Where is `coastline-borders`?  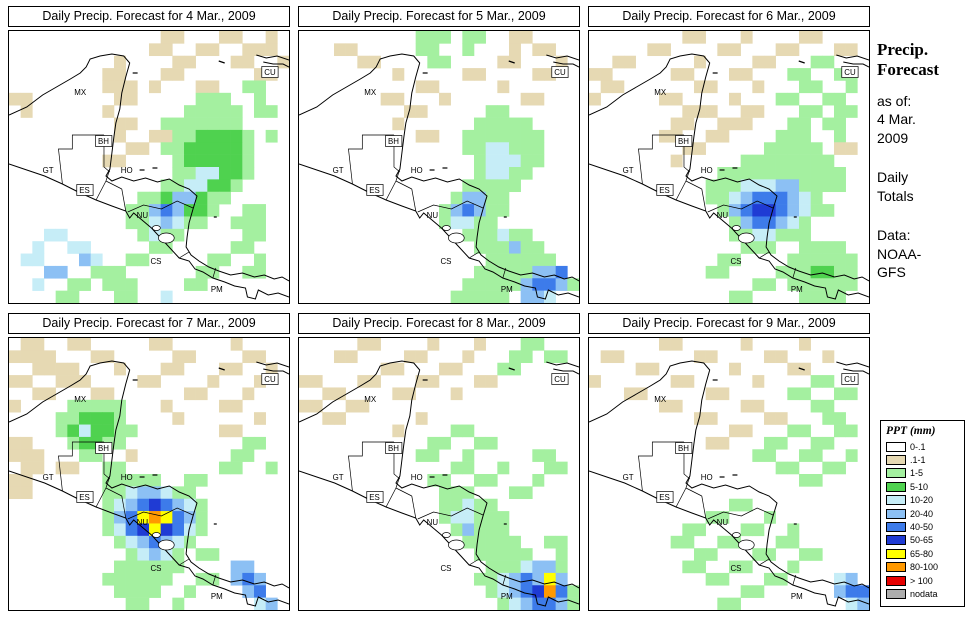
coastline-borders is located at coordinates (439, 483).